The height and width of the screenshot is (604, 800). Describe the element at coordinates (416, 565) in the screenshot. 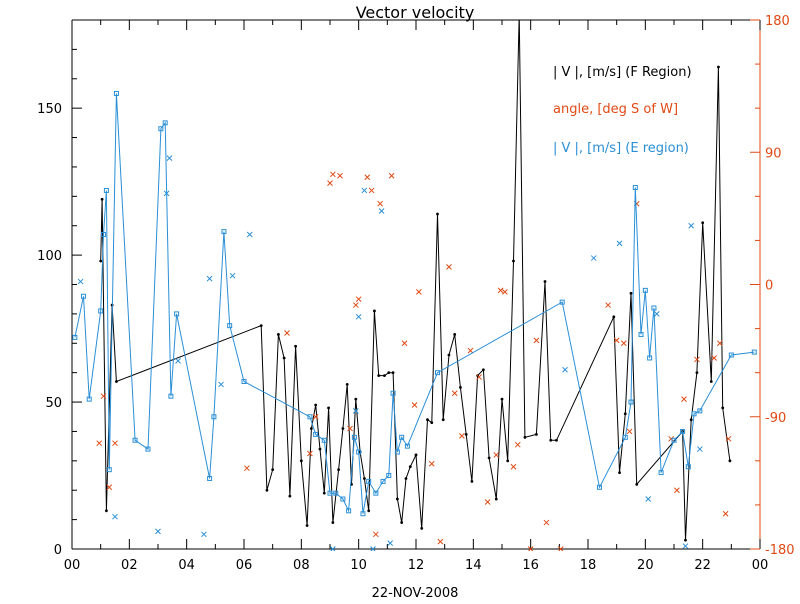

I see `x-tick-label: 12` at that location.